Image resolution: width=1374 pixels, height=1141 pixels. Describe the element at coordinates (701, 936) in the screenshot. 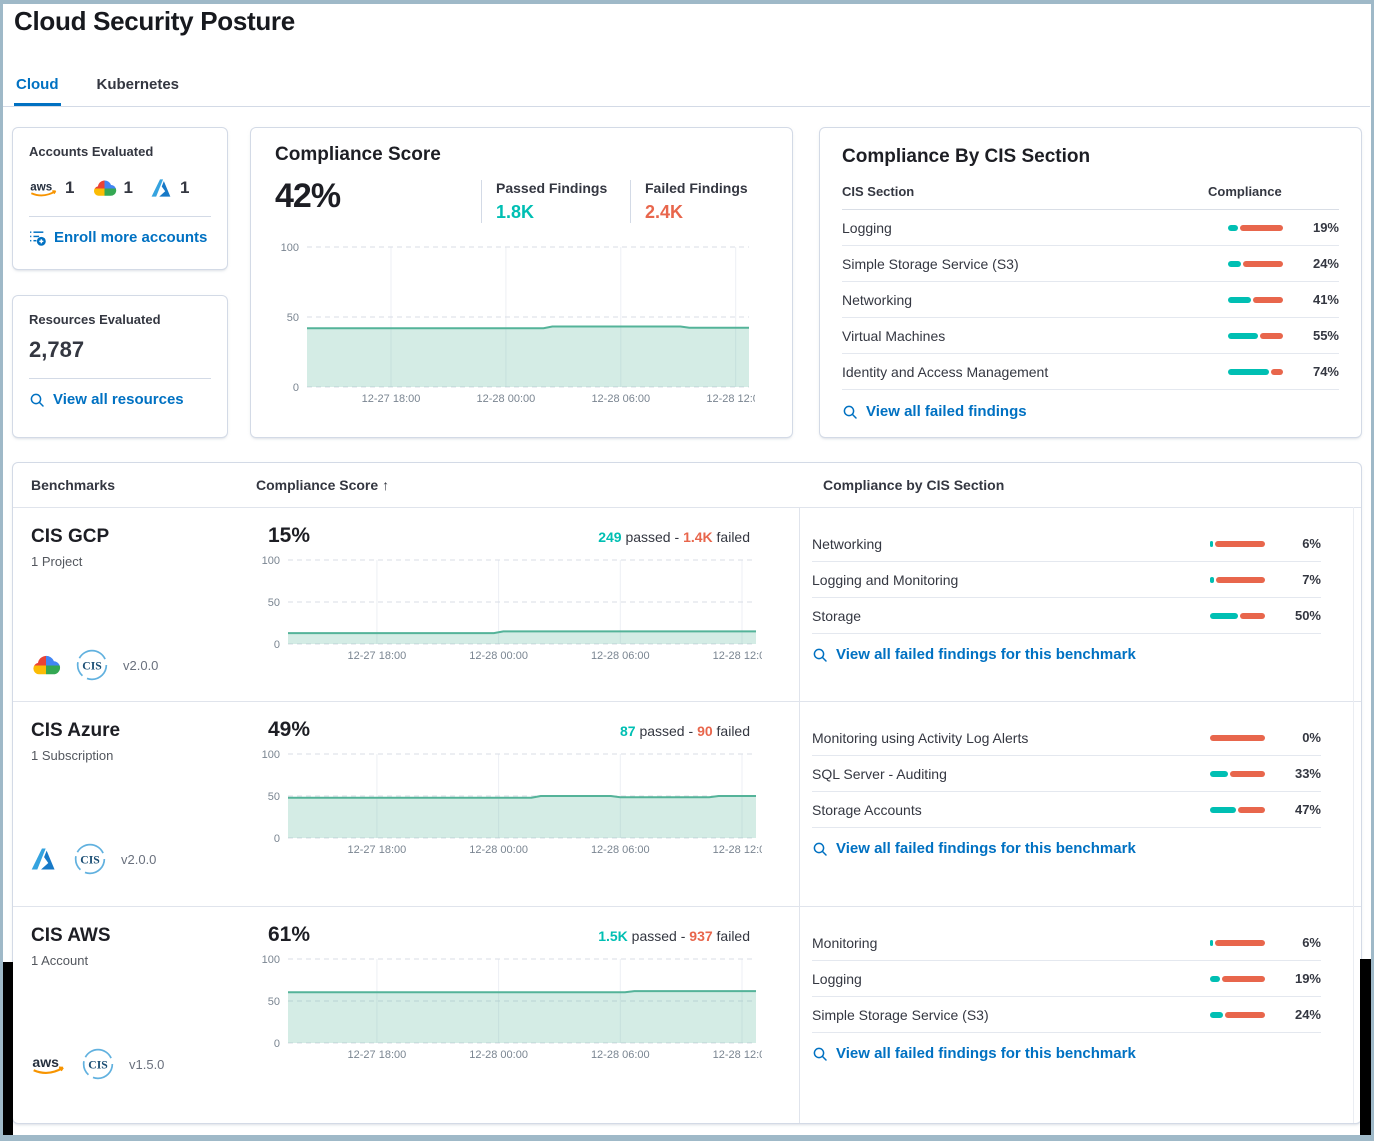

I see `failed-count: 937` at that location.